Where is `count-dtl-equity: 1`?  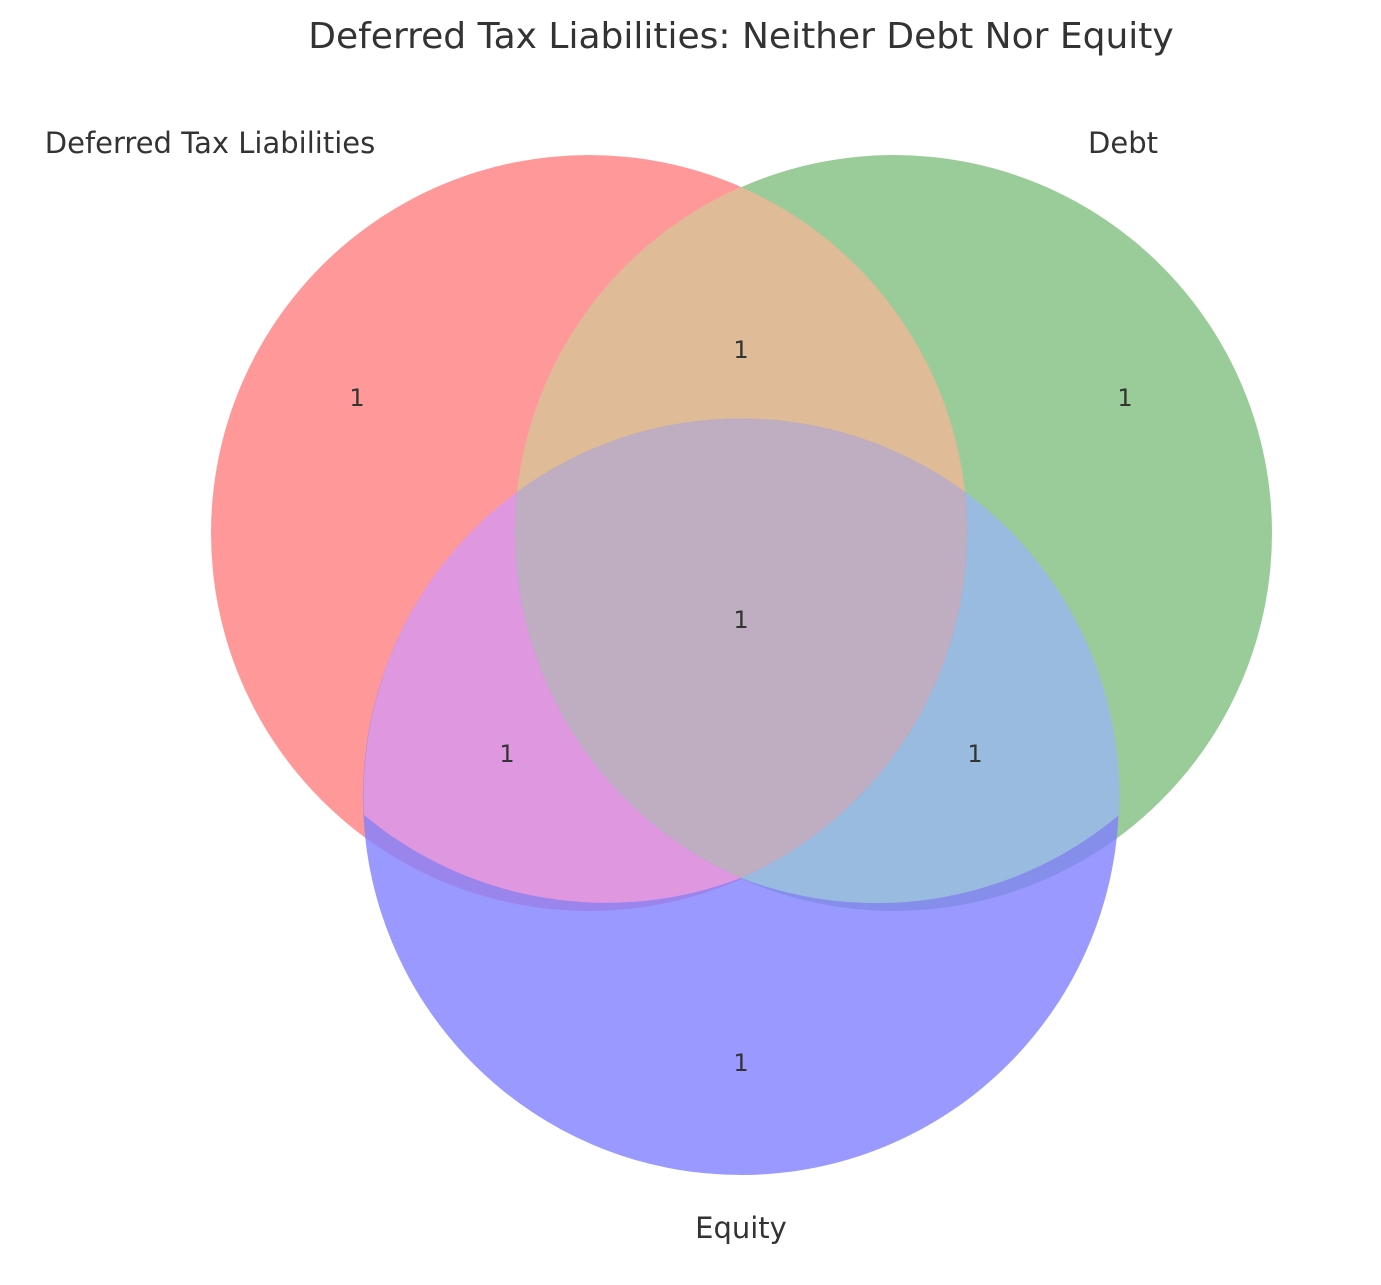 count-dtl-equity: 1 is located at coordinates (506, 754).